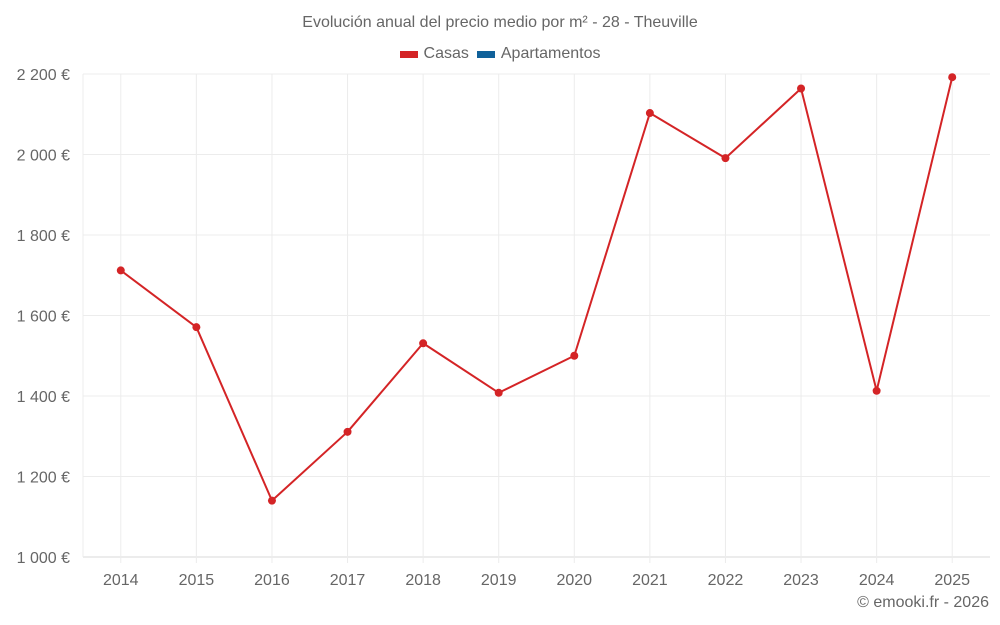 The height and width of the screenshot is (625, 1000). Describe the element at coordinates (348, 580) in the screenshot. I see `x-tick-label: 2017` at that location.